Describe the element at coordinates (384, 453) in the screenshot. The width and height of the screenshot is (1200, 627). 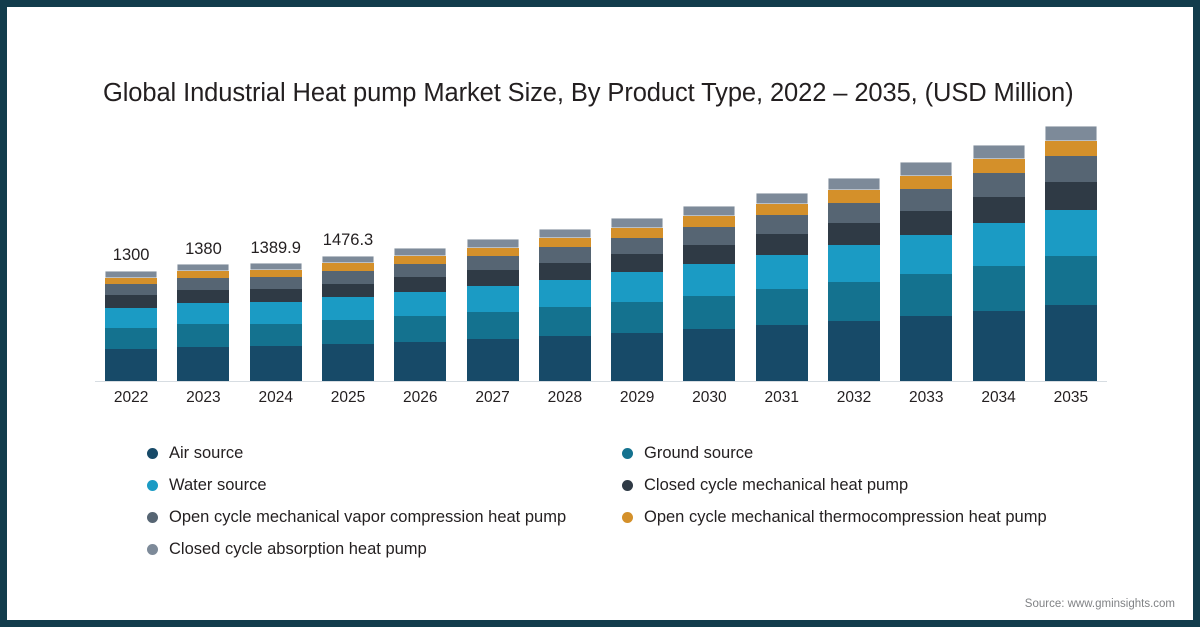
I see `legend-item: Air source` at that location.